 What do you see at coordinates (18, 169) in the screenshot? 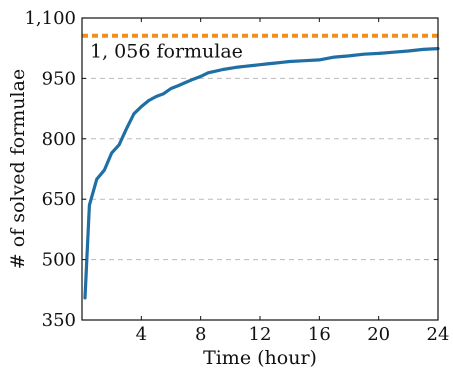
I see `y-axis-label: # of solved formulae` at bounding box center [18, 169].